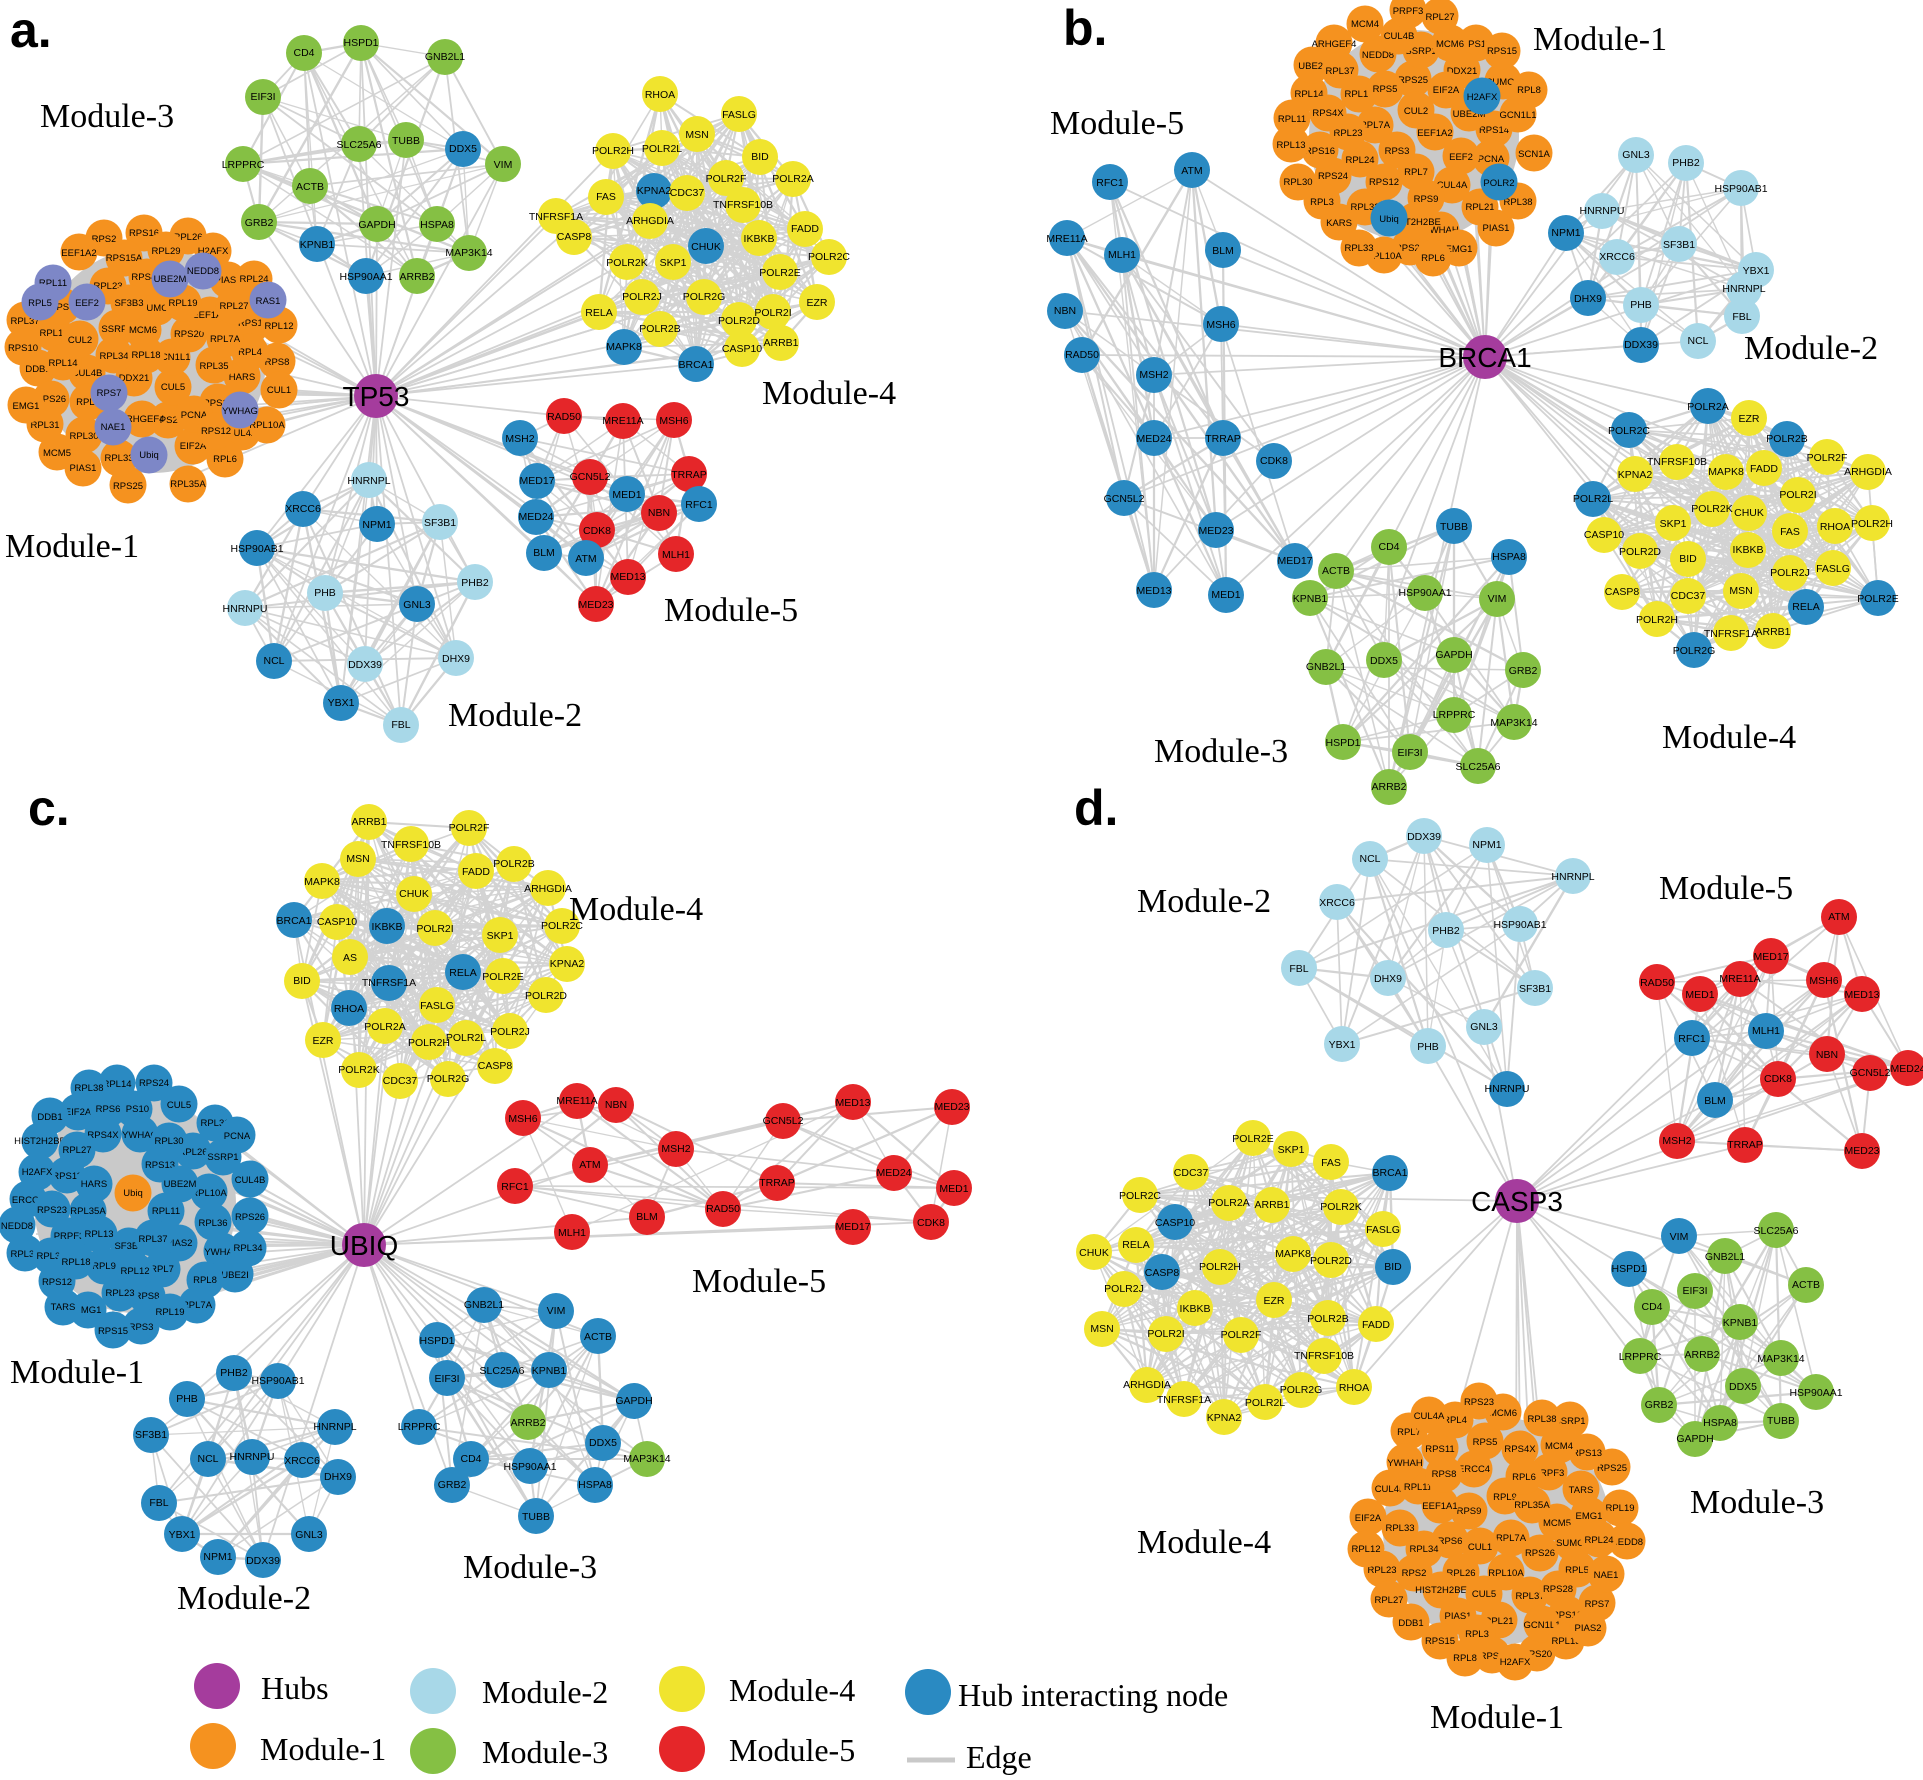 The width and height of the screenshot is (1923, 1780). I want to click on svg-text: HSPD1, so click(360, 43).